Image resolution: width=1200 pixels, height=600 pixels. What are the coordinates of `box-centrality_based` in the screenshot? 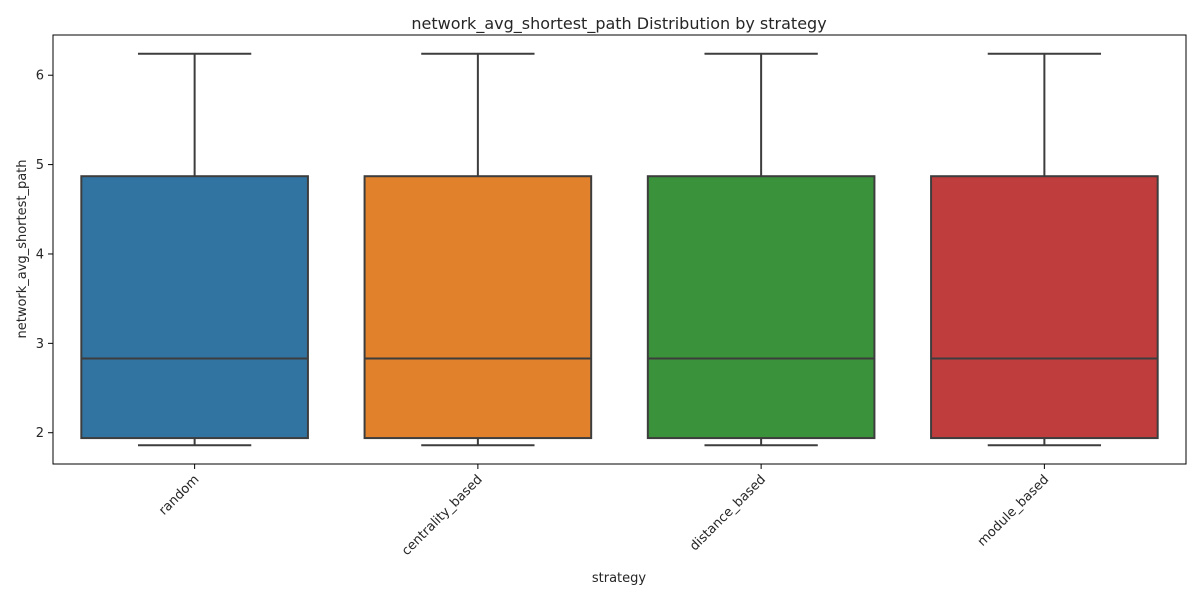 It's located at (478, 249).